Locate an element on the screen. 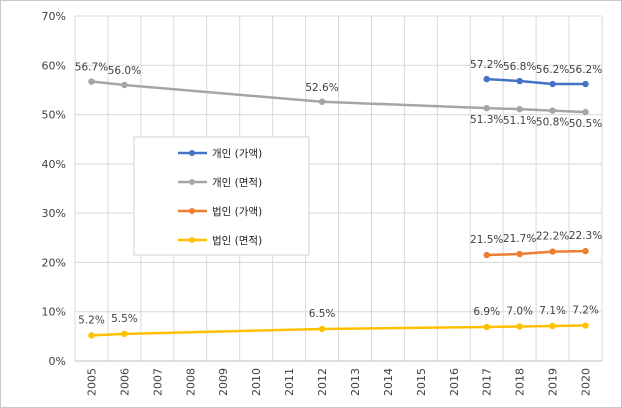  data-label: 22.3% is located at coordinates (585, 236).